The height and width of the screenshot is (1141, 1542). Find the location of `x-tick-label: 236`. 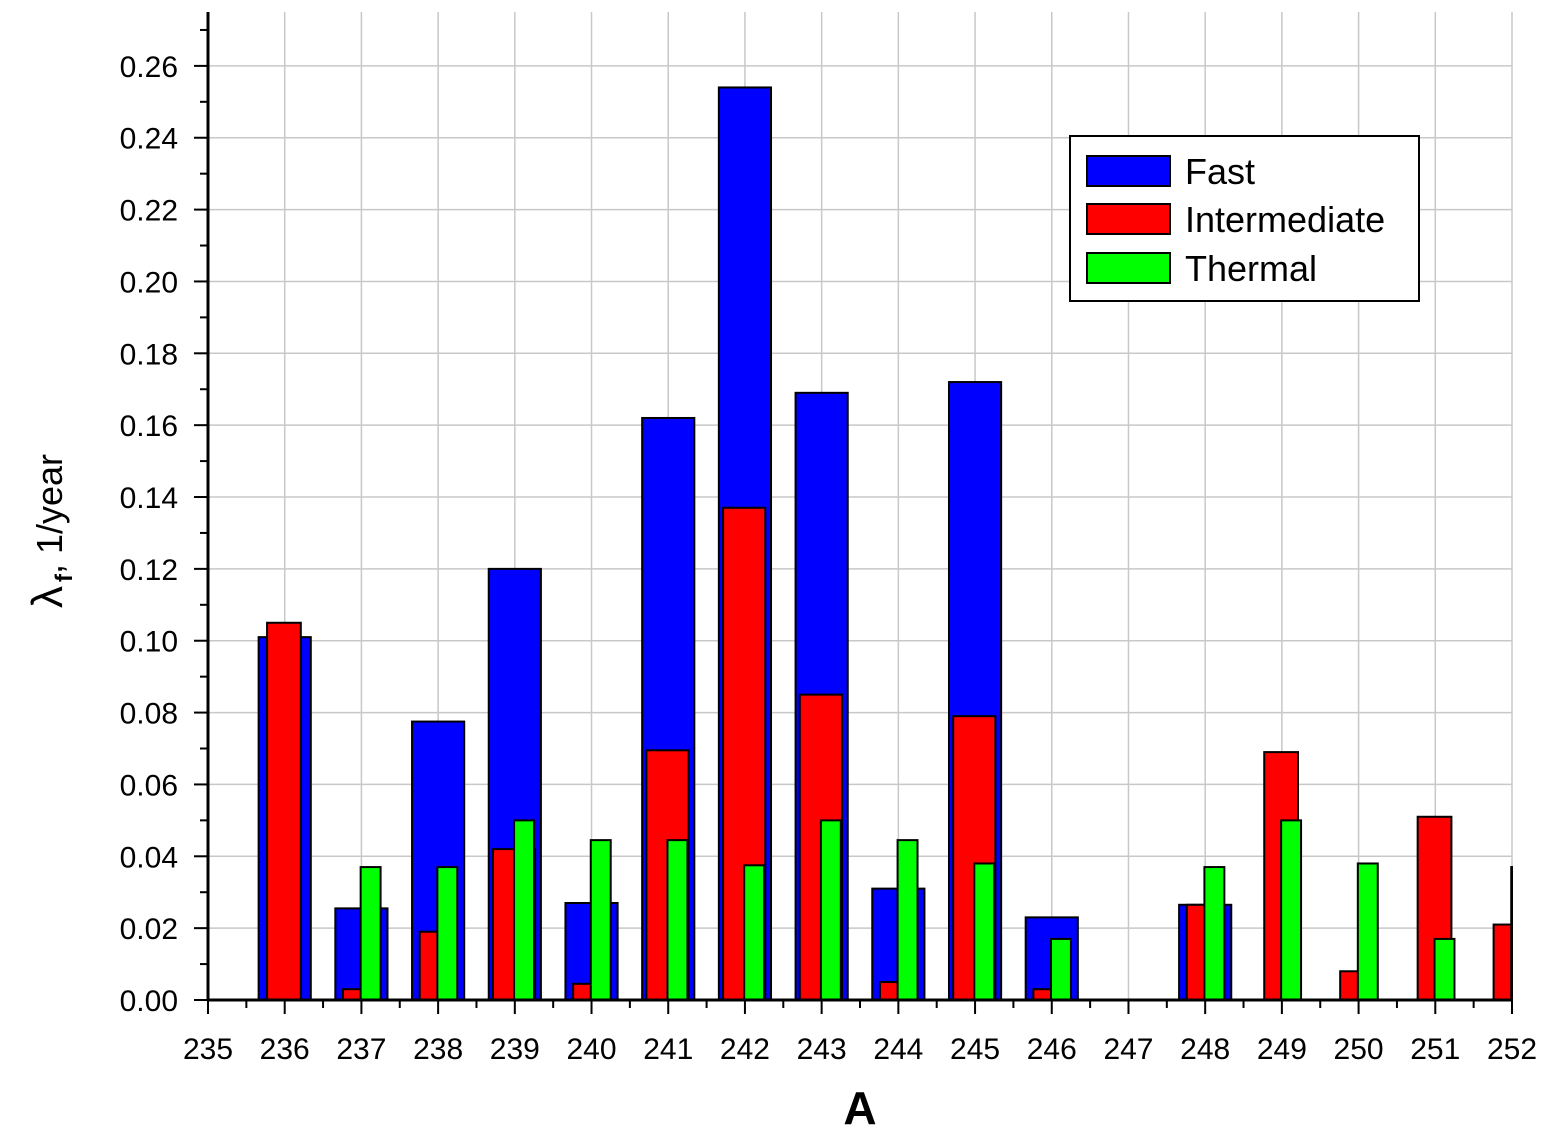

x-tick-label: 236 is located at coordinates (285, 1049).